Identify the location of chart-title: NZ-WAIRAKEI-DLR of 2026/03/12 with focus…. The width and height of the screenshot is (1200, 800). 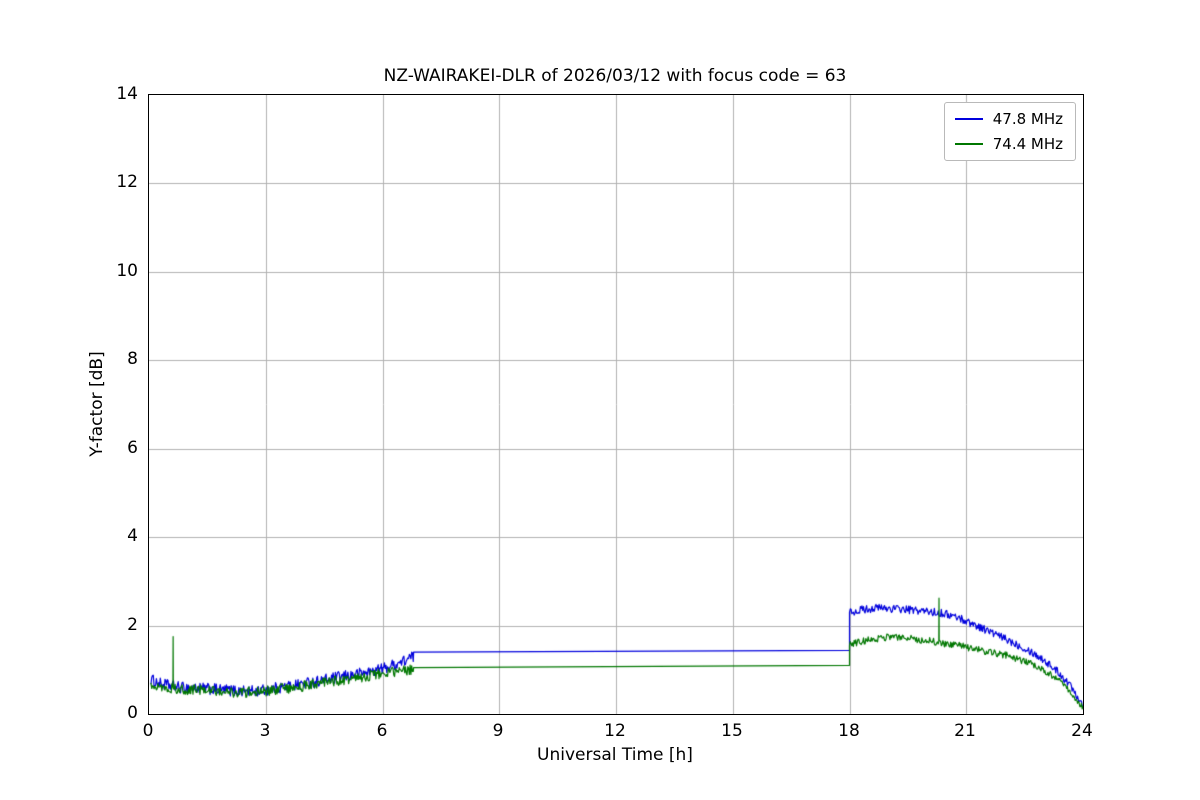
(615, 76).